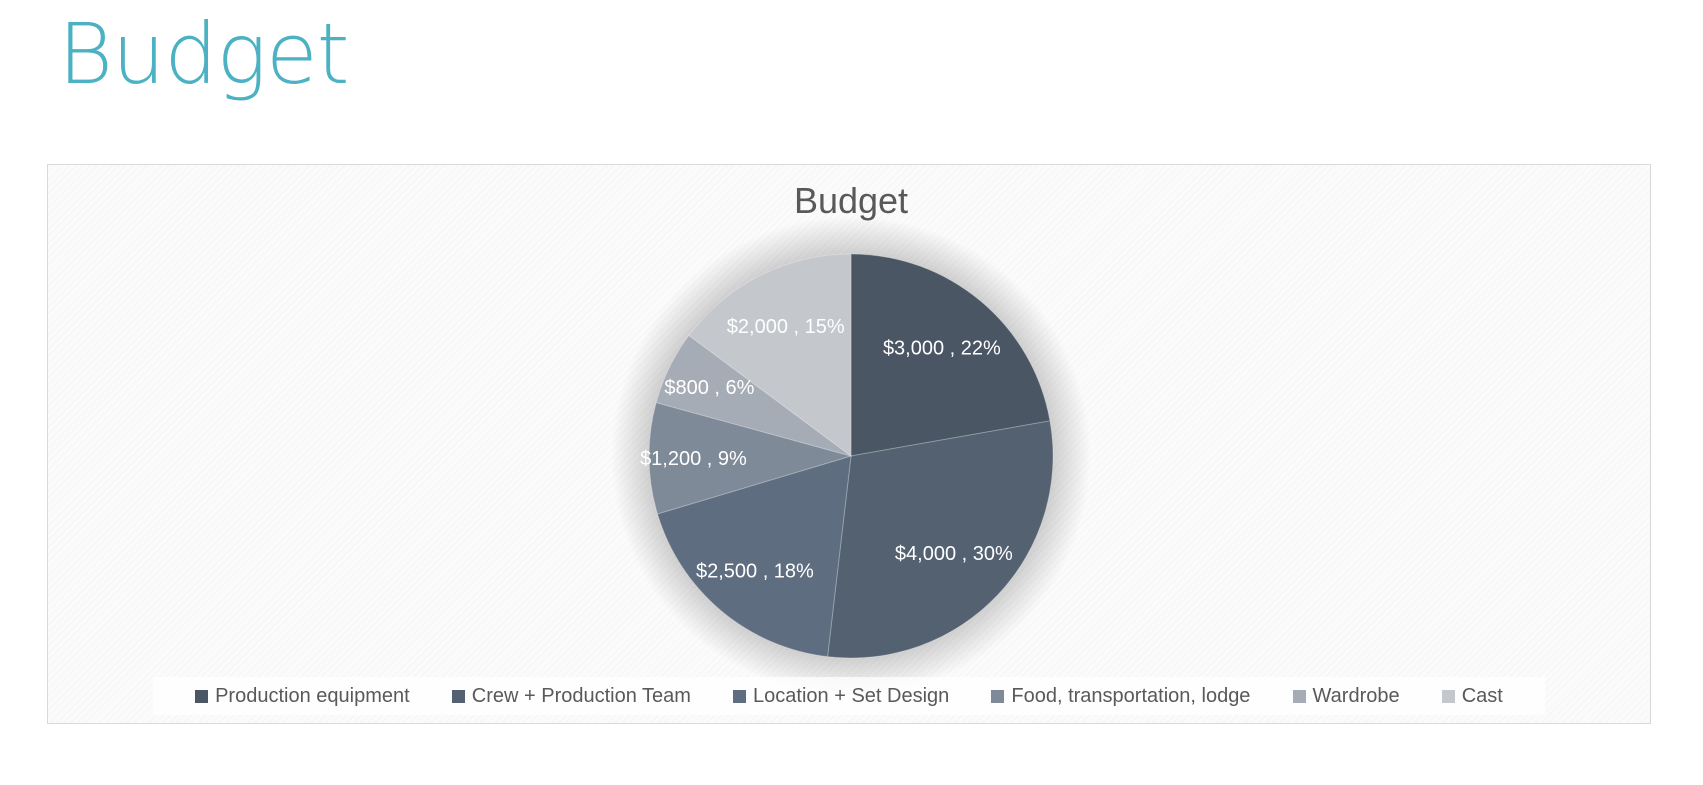 The image size is (1703, 785). I want to click on legend-item-wardrobe: Wardrobe, so click(1346, 696).